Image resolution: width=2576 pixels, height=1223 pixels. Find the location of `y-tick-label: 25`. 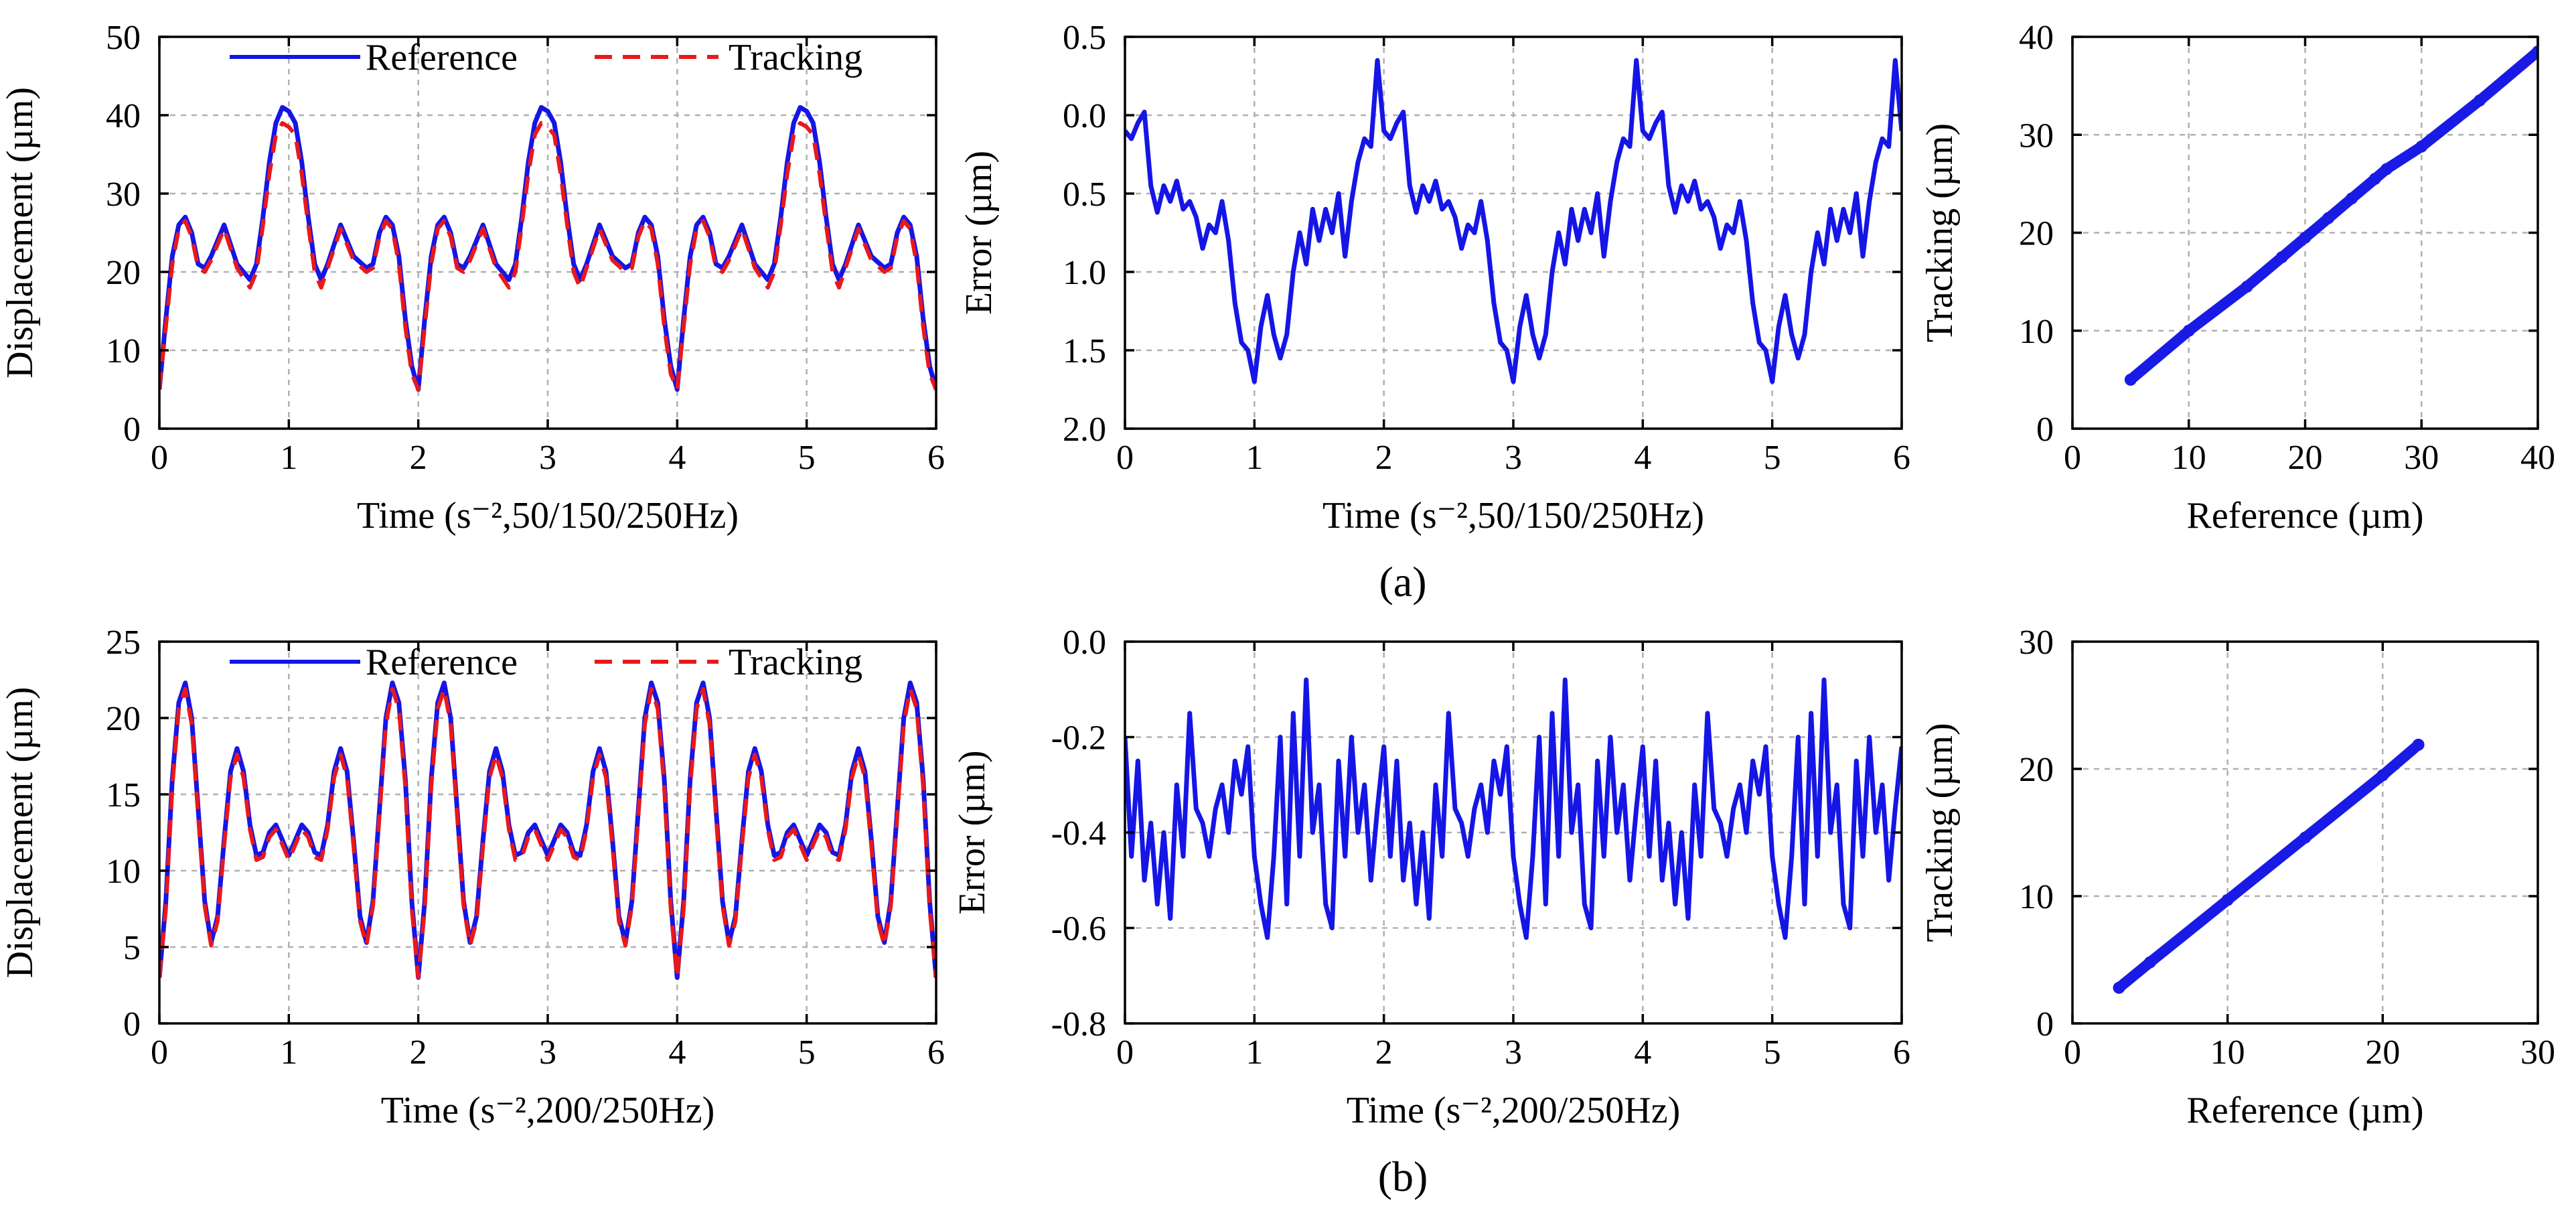

y-tick-label: 25 is located at coordinates (124, 643).